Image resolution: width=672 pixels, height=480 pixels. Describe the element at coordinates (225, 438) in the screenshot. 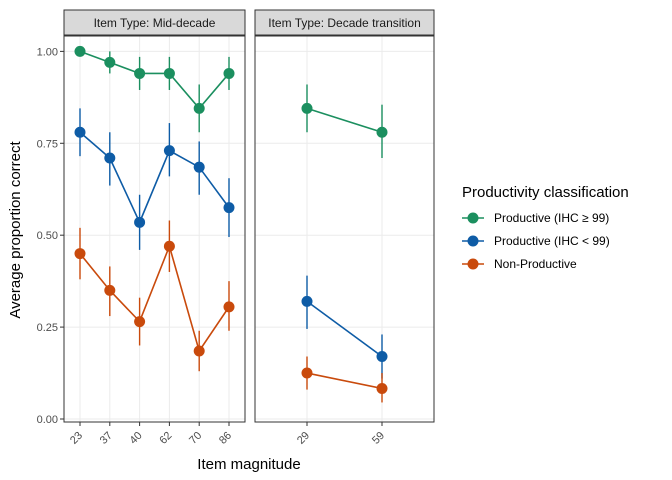

I see `x-tick-label: 86` at that location.